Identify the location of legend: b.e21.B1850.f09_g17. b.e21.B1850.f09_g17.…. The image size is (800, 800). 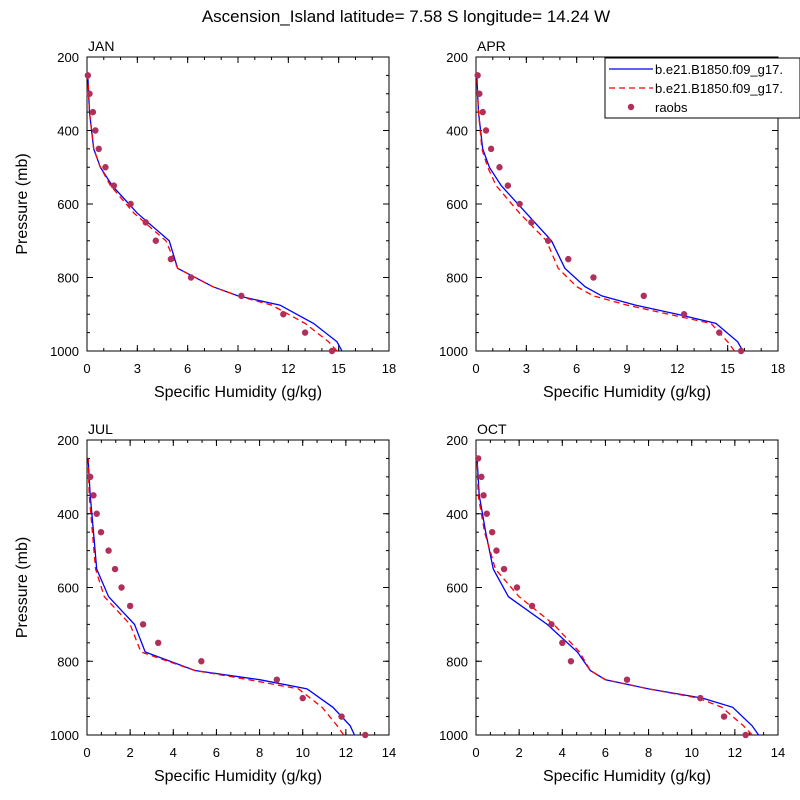
(702, 88).